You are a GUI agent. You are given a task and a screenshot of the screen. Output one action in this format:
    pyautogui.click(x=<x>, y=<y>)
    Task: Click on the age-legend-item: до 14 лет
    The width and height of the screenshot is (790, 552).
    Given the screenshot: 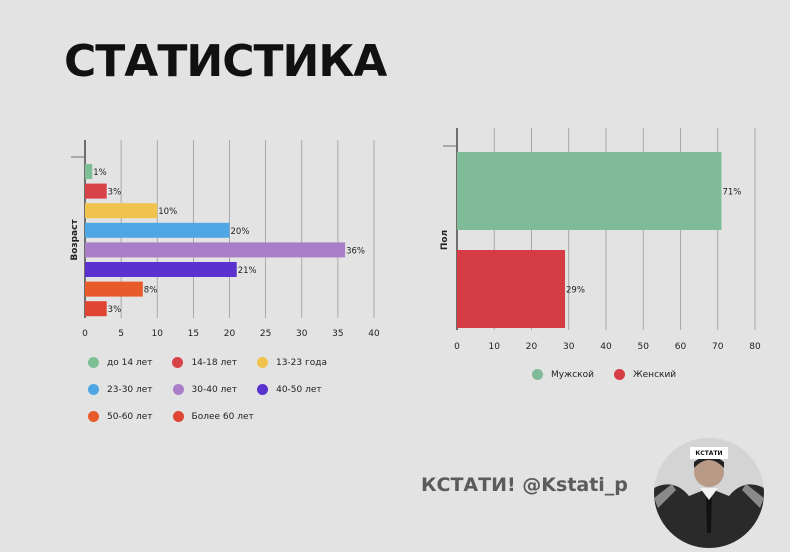 What is the action you would take?
    pyautogui.click(x=120, y=362)
    